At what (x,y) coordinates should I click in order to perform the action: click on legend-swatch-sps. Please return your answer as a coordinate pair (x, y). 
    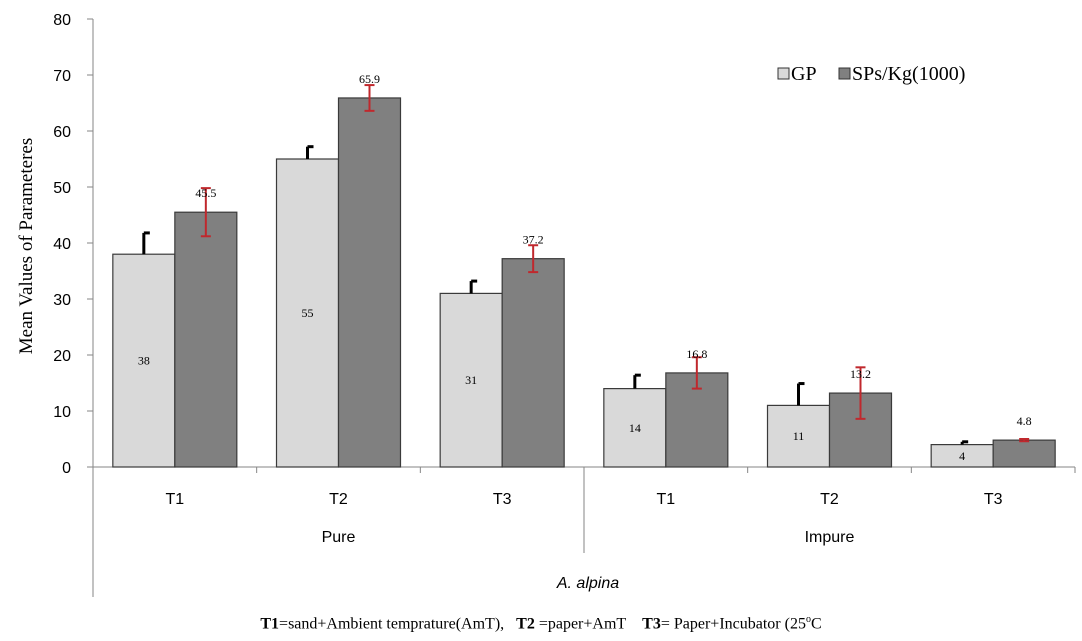
    Looking at the image, I should click on (844, 73).